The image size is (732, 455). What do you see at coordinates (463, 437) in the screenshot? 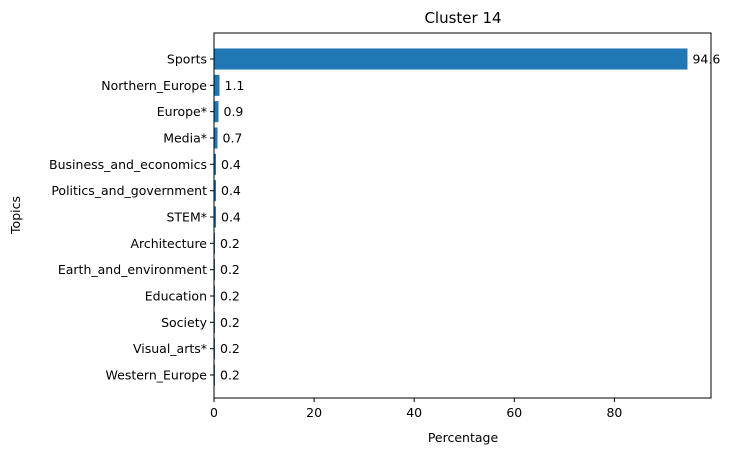
I see `x-axis-label: Percentage` at bounding box center [463, 437].